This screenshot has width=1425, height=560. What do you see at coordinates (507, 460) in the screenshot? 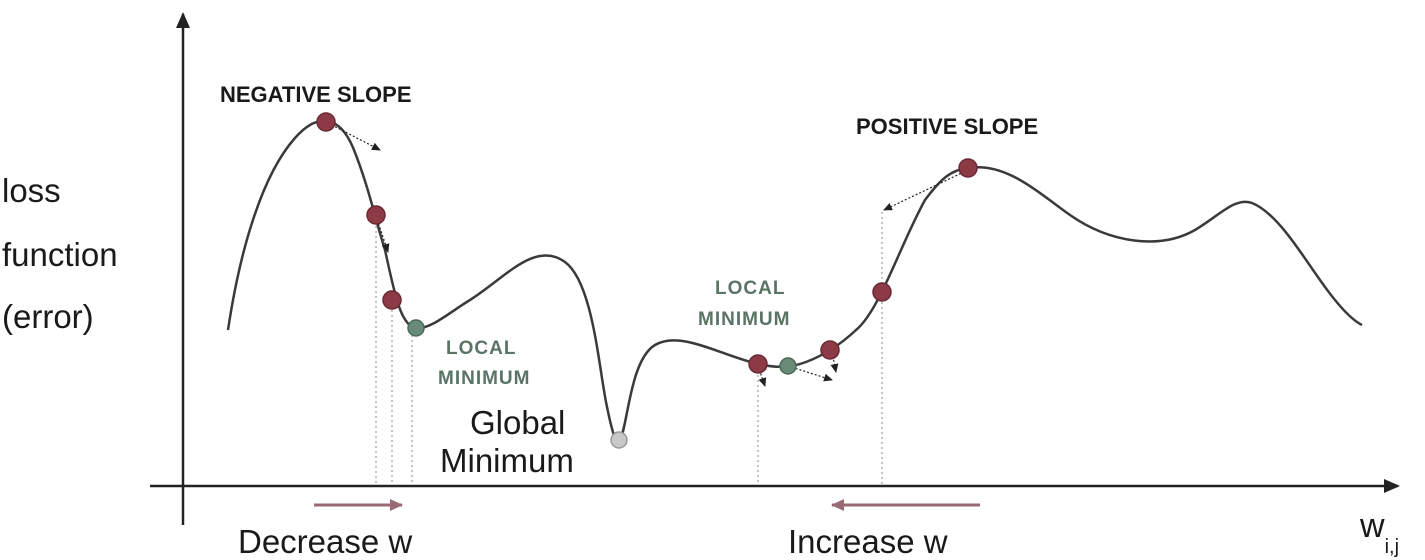
I see `global-minimum-line2: Minimum` at bounding box center [507, 460].